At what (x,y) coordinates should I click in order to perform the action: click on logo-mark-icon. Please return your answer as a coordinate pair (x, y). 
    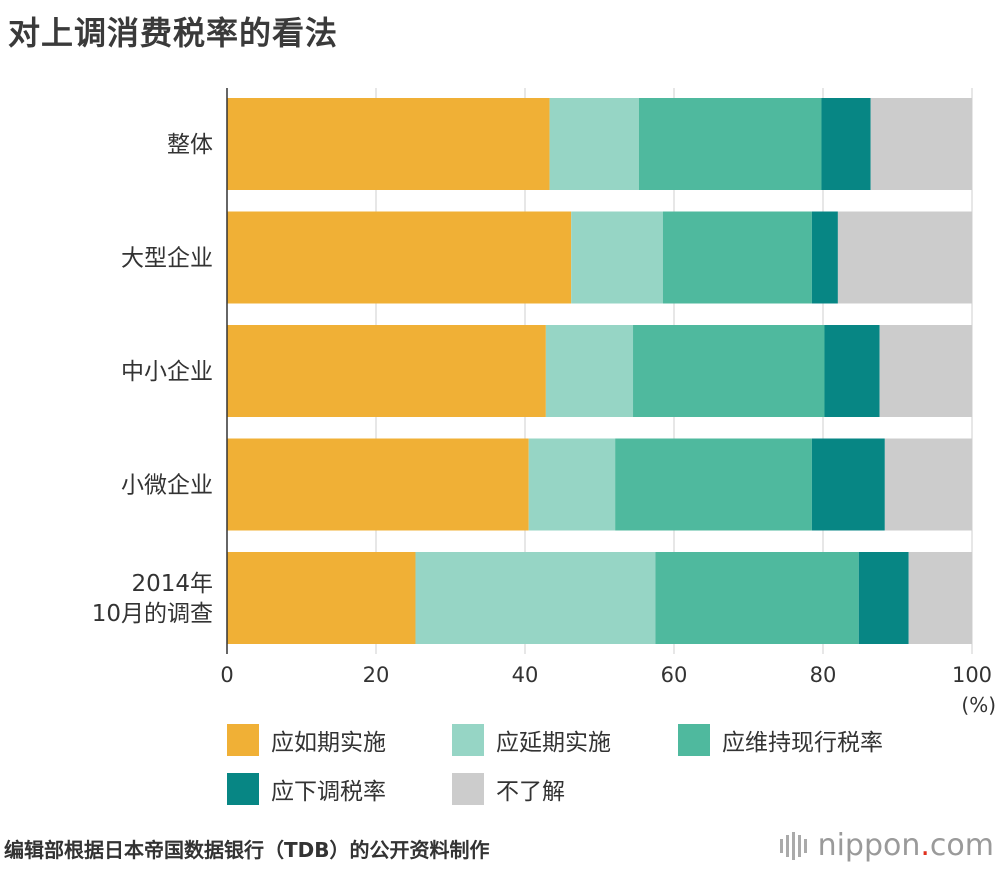
    Looking at the image, I should click on (794, 845).